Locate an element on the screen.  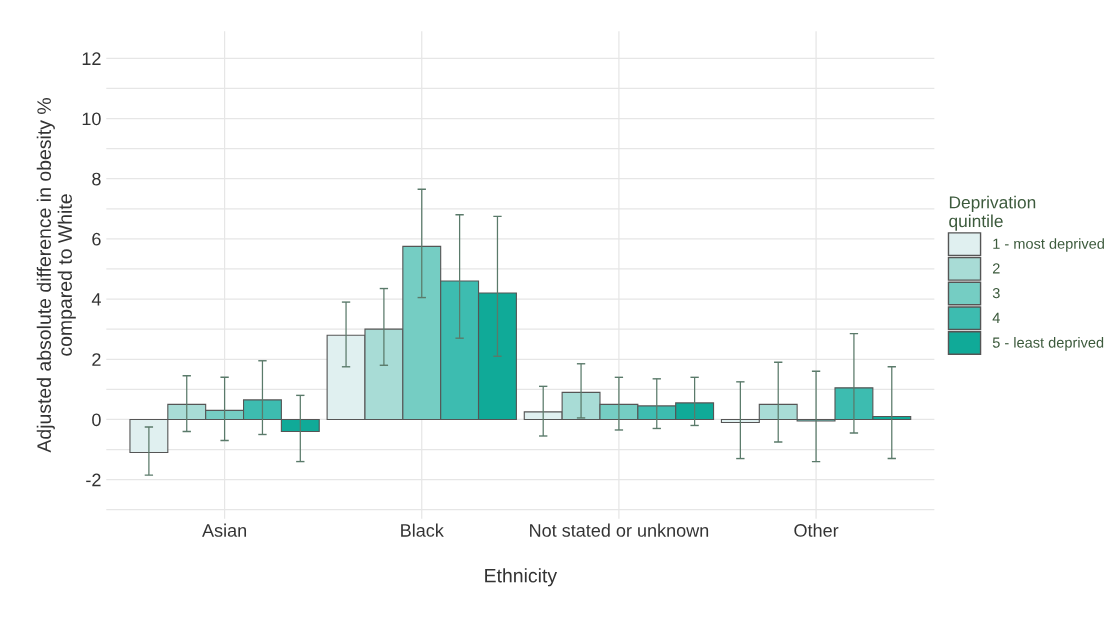
x-axis-title: Ethnicity is located at coordinates (521, 577).